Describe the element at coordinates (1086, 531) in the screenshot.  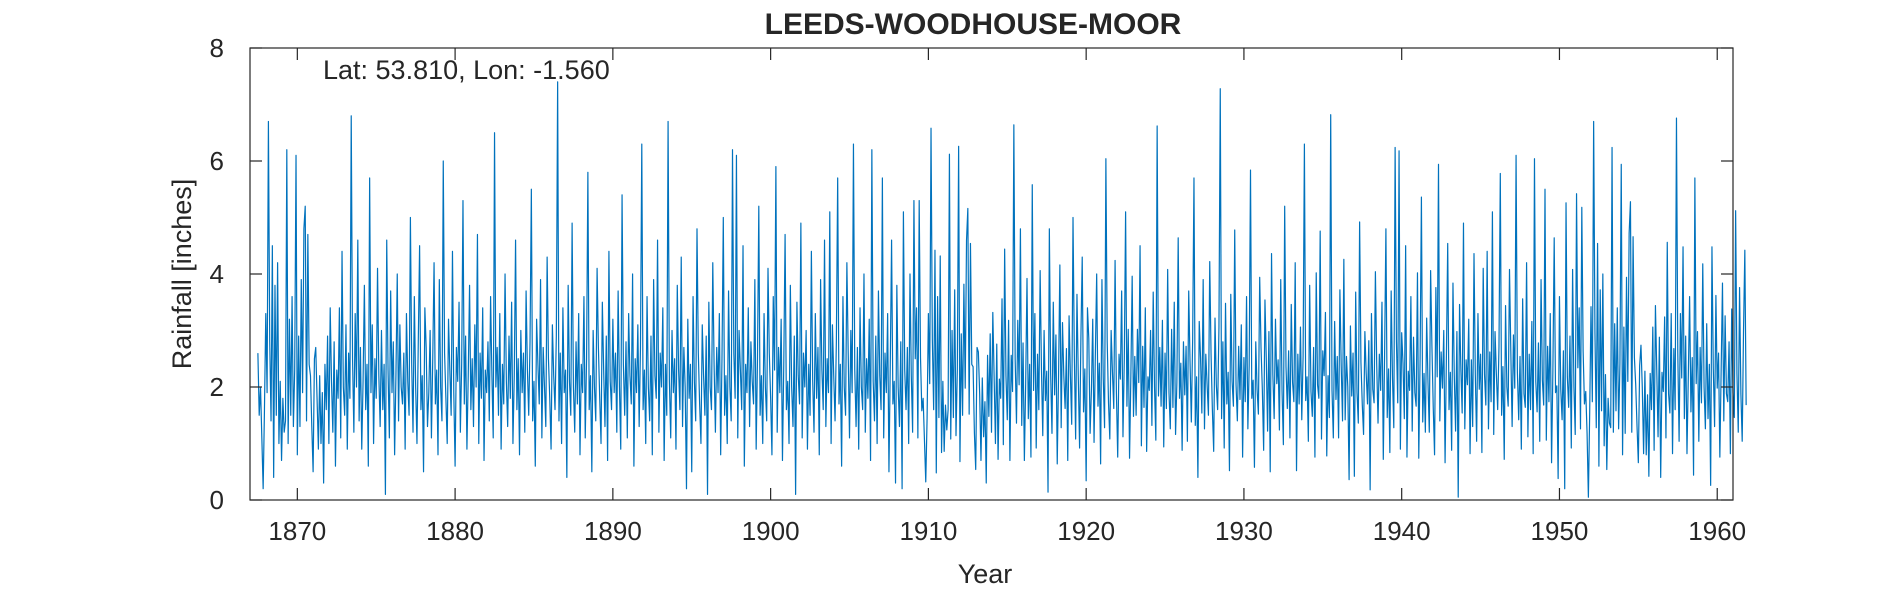
I see `x-tick-label-1920: 1920` at that location.